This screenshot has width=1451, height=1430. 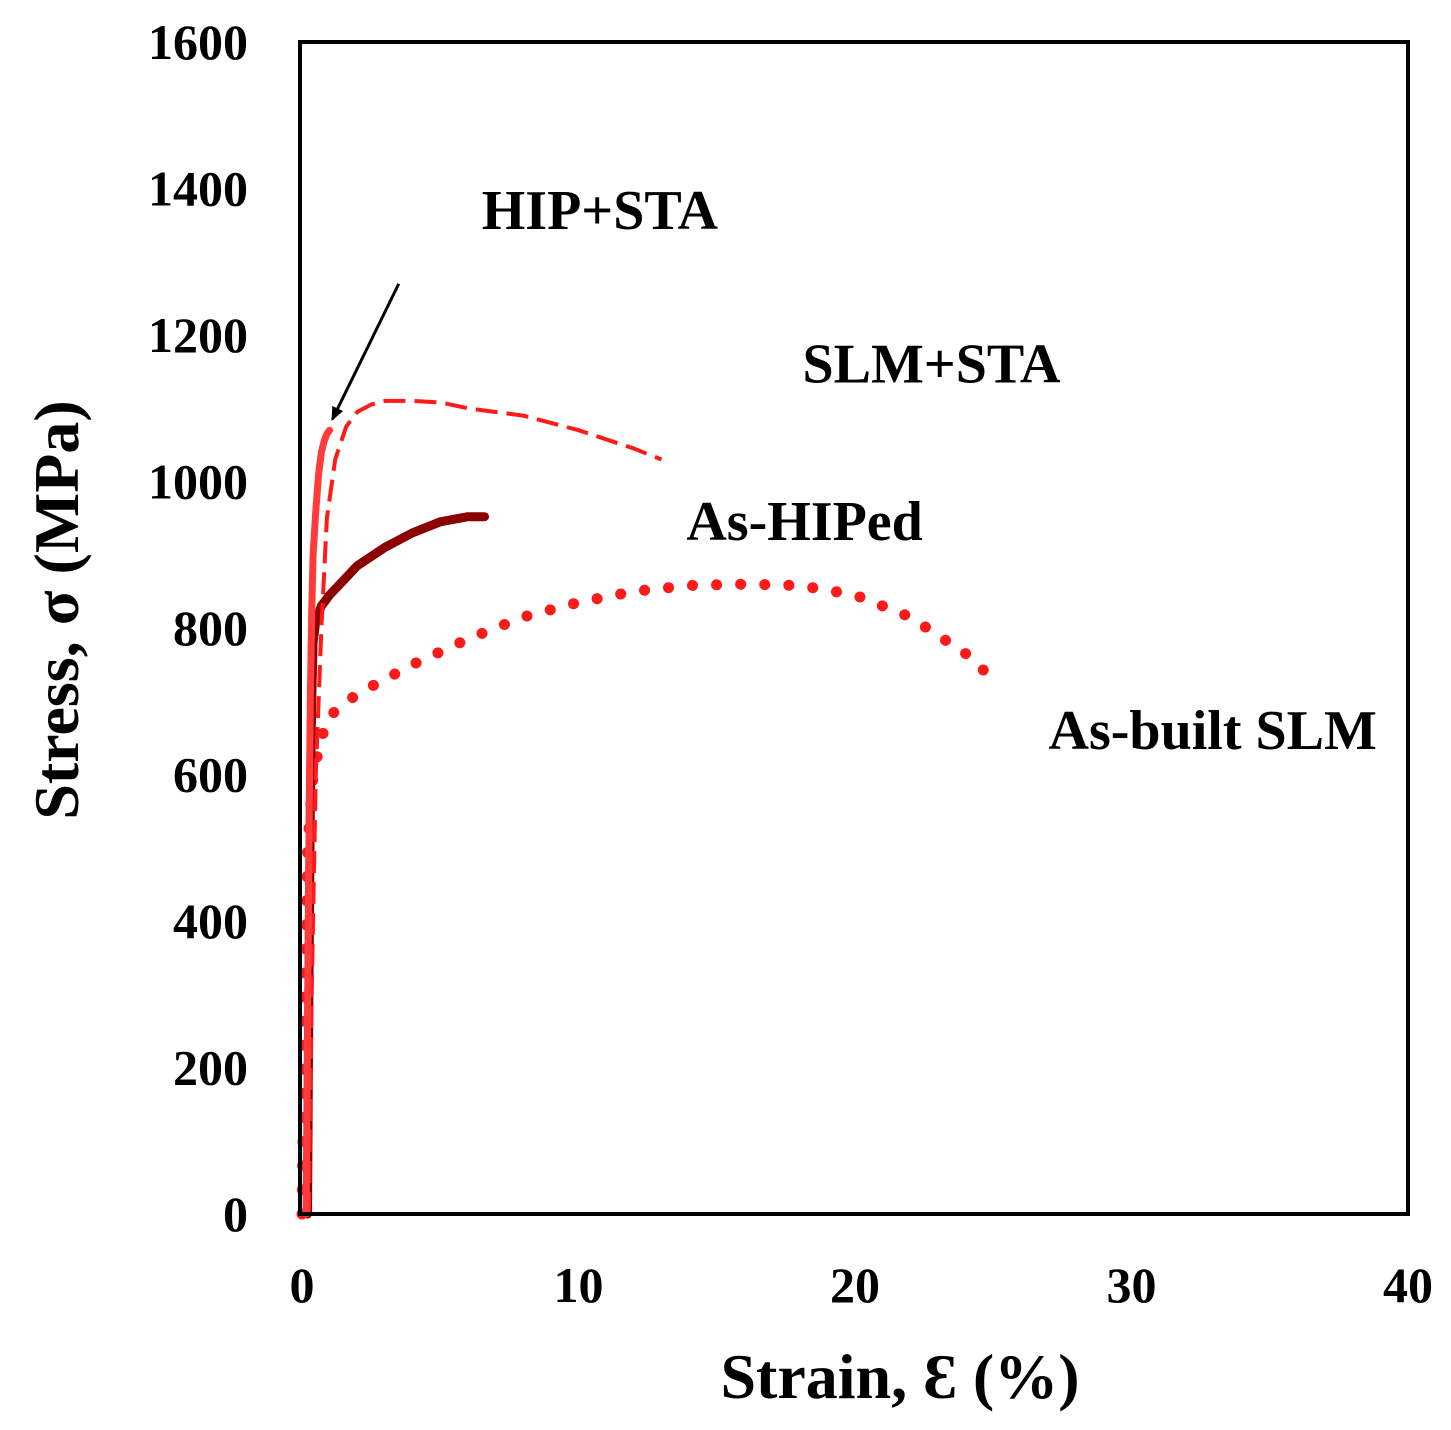 I want to click on y-tick-labels: 0 200 400 600 800 1000 1200 1400 1600, so click(x=198, y=628).